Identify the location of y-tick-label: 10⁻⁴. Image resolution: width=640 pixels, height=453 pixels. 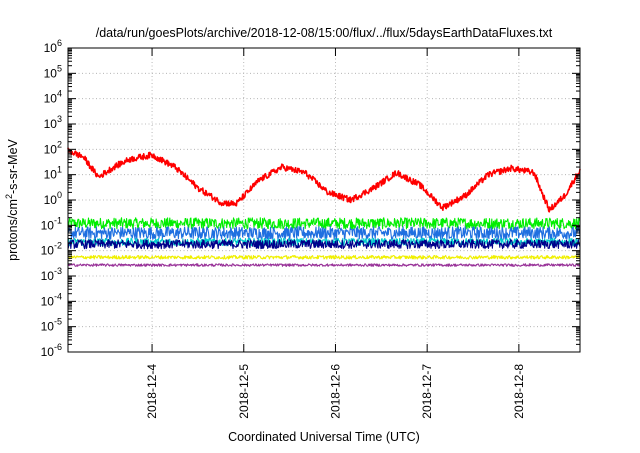
(51, 299).